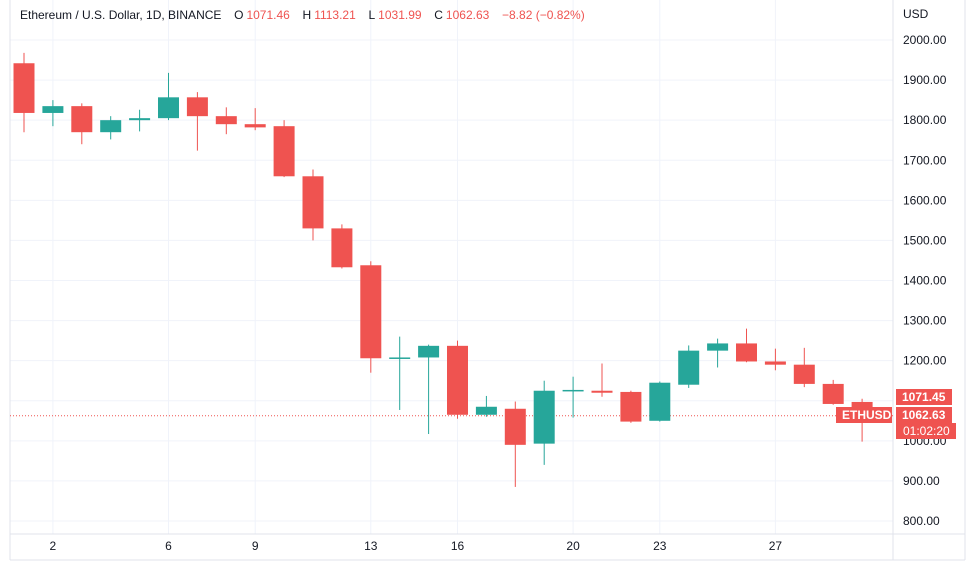 This screenshot has width=975, height=567. I want to click on open-price-tag-bg, so click(924, 397).